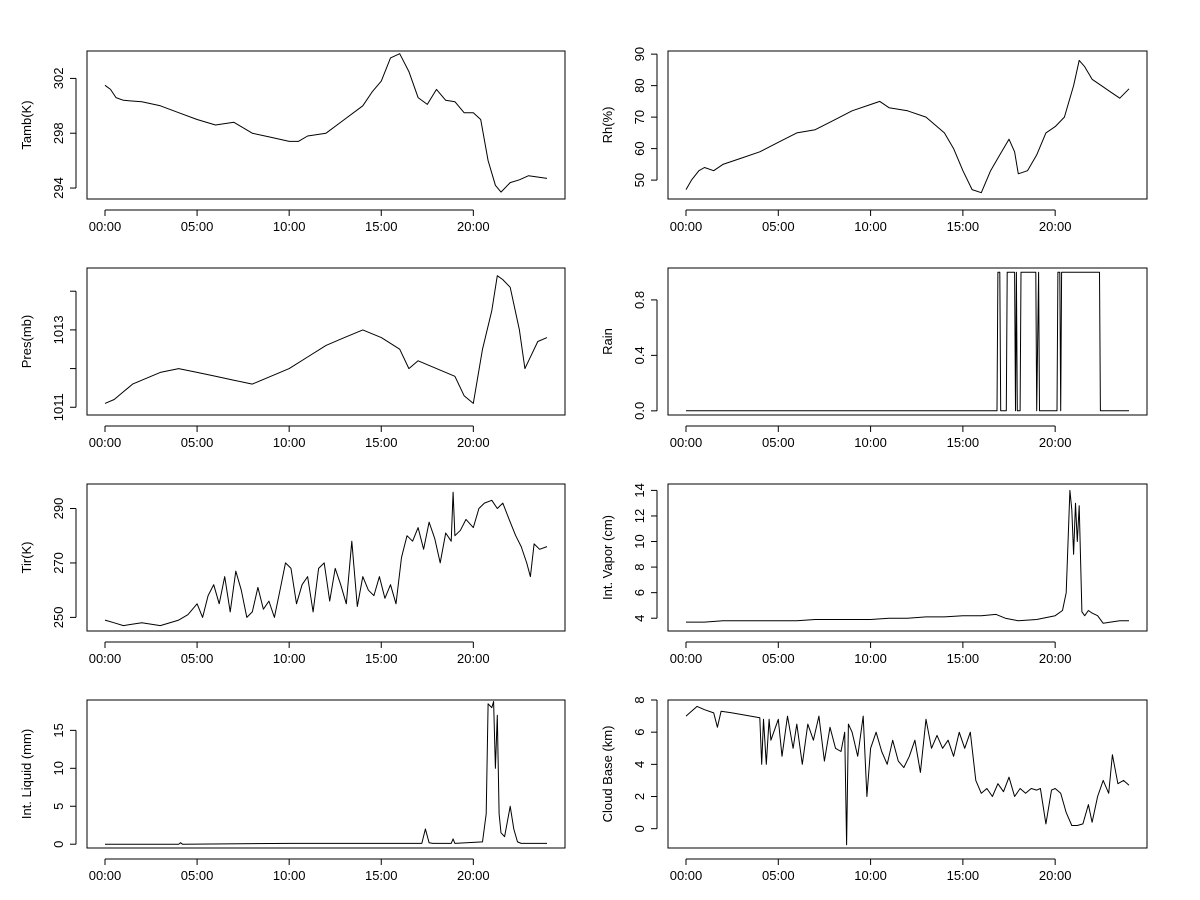 This screenshot has width=1200, height=900. What do you see at coordinates (58, 407) in the screenshot?
I see `y-tick-label: 1011` at bounding box center [58, 407].